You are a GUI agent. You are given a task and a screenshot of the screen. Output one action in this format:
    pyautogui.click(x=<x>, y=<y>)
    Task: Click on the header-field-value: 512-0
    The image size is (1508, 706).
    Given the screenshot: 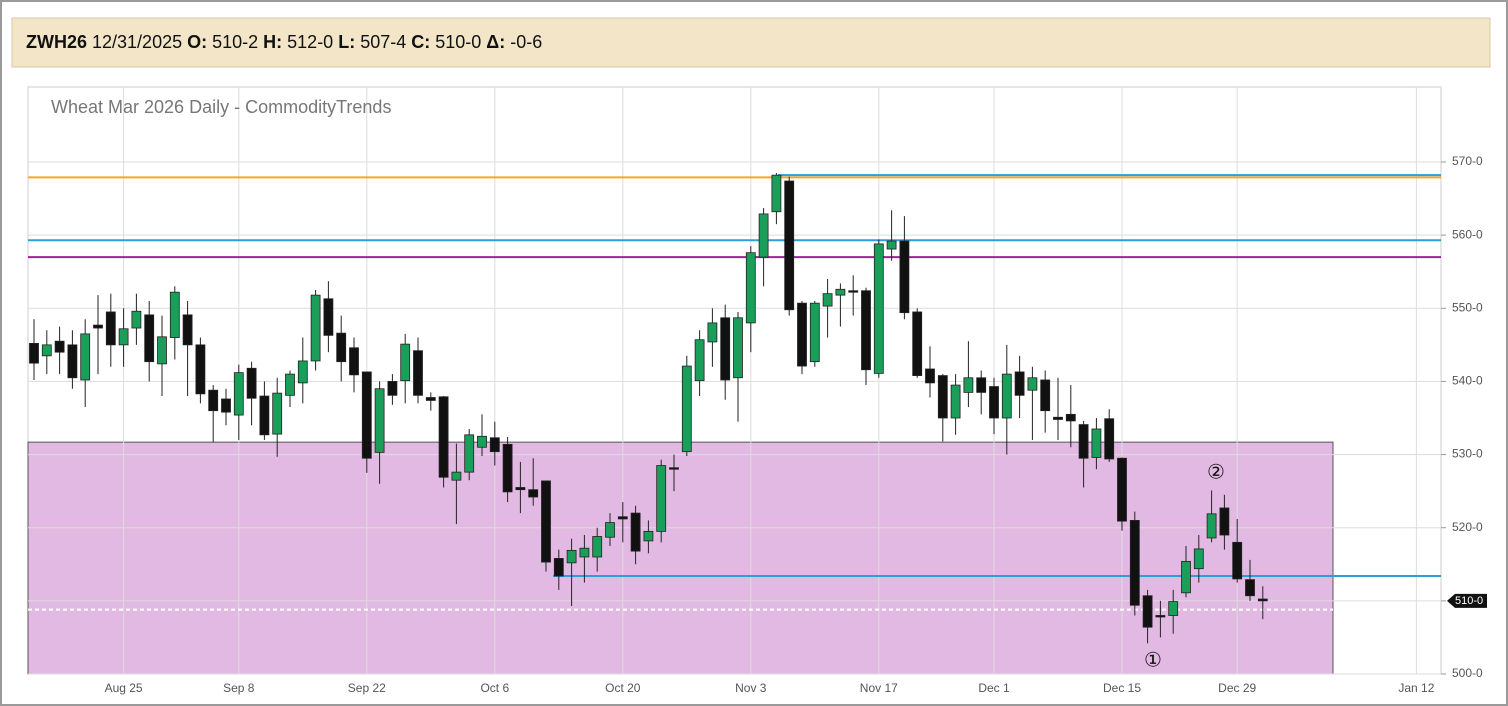 What is the action you would take?
    pyautogui.click(x=310, y=42)
    